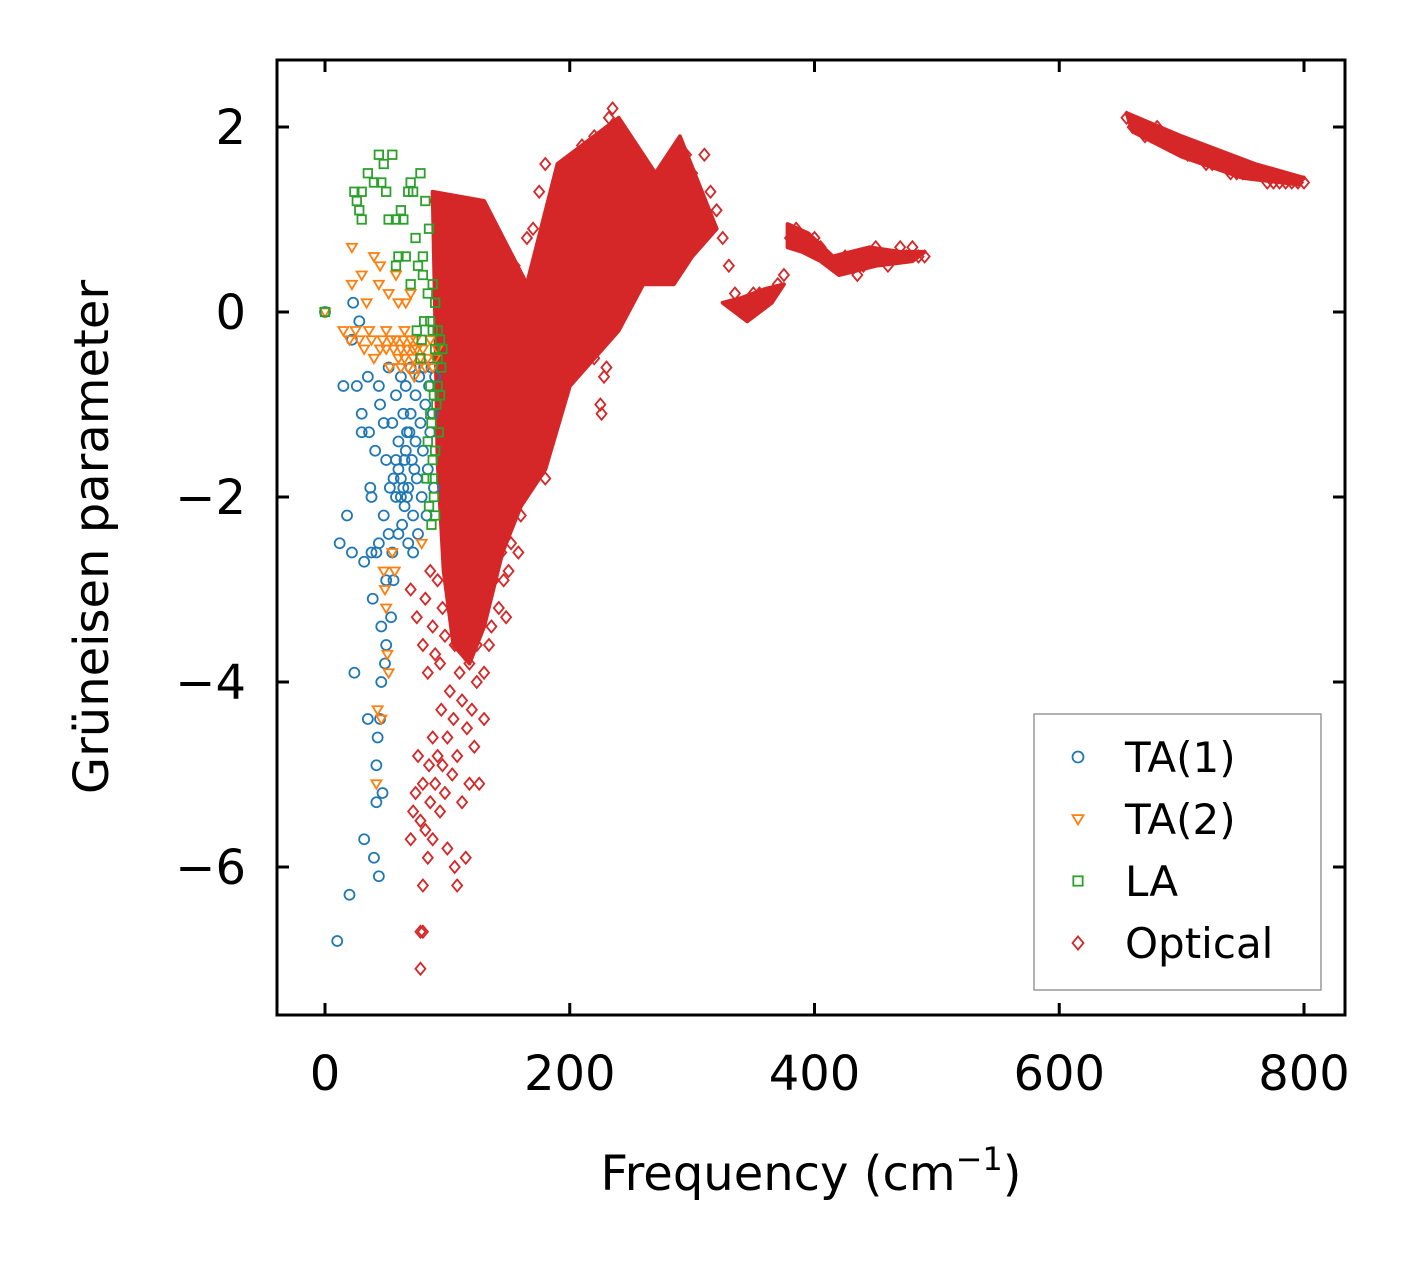  Describe the element at coordinates (1180, 757) in the screenshot. I see `legend-label: TA(1)` at that location.